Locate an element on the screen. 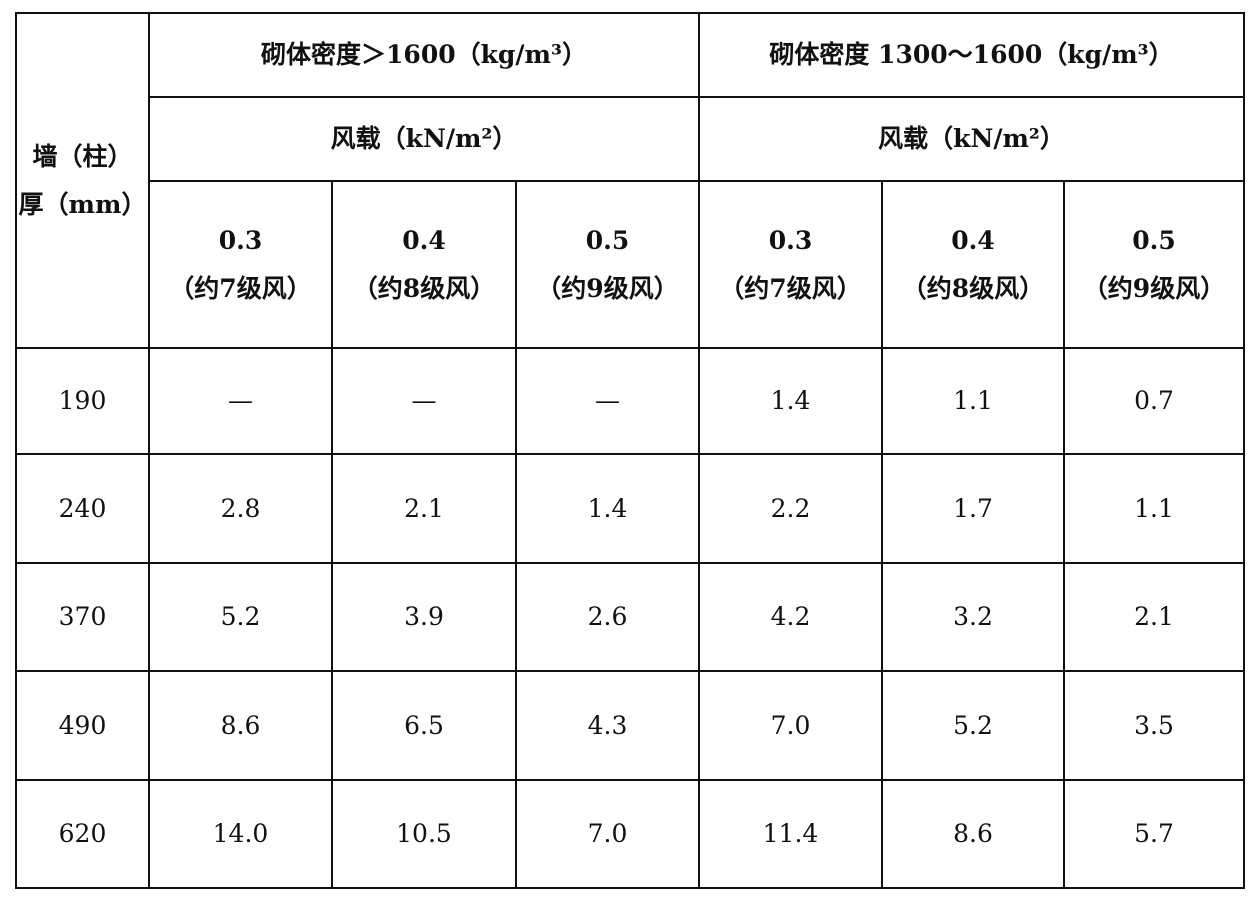  value-cell: 3.5 is located at coordinates (1154, 725).